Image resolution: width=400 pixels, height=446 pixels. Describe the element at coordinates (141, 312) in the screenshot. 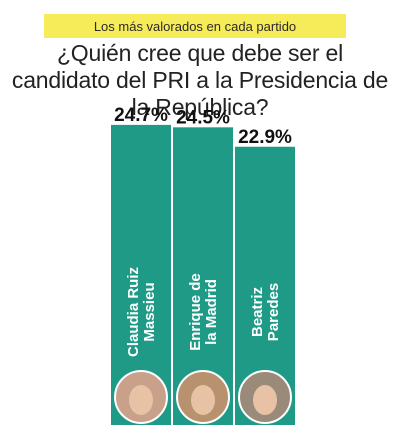

I see `category-label-1: Claudia RuizMassieu` at that location.